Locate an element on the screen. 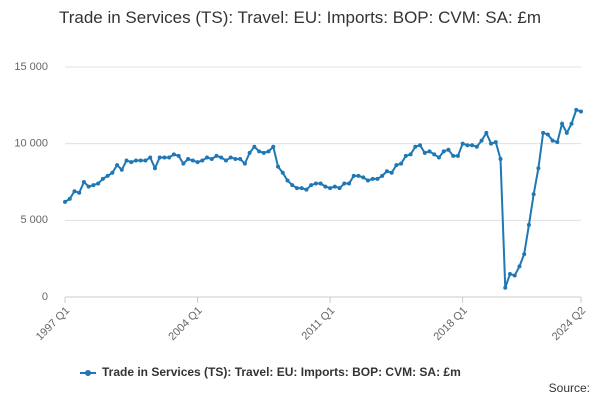  legend-marker is located at coordinates (88, 373).